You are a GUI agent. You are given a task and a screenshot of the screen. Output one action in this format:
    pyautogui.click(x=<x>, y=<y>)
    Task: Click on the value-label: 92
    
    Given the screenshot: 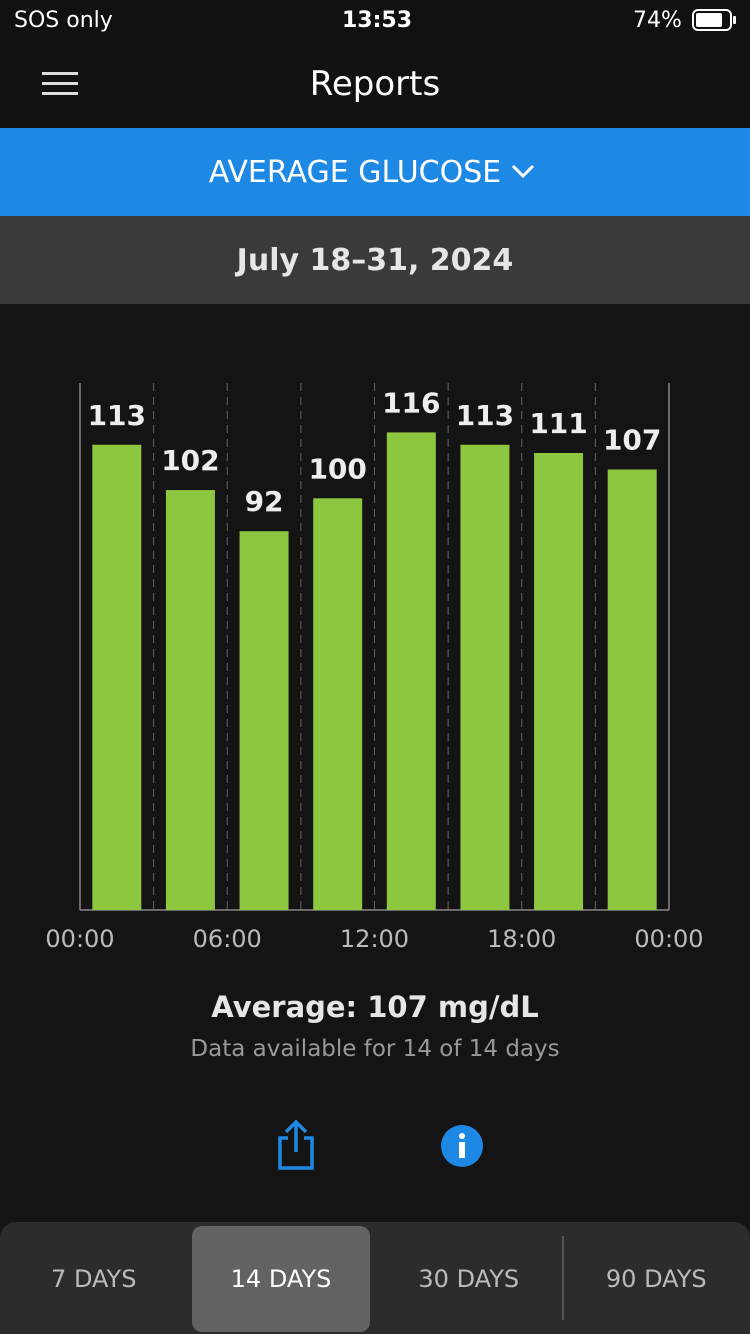 What is the action you would take?
    pyautogui.click(x=264, y=501)
    